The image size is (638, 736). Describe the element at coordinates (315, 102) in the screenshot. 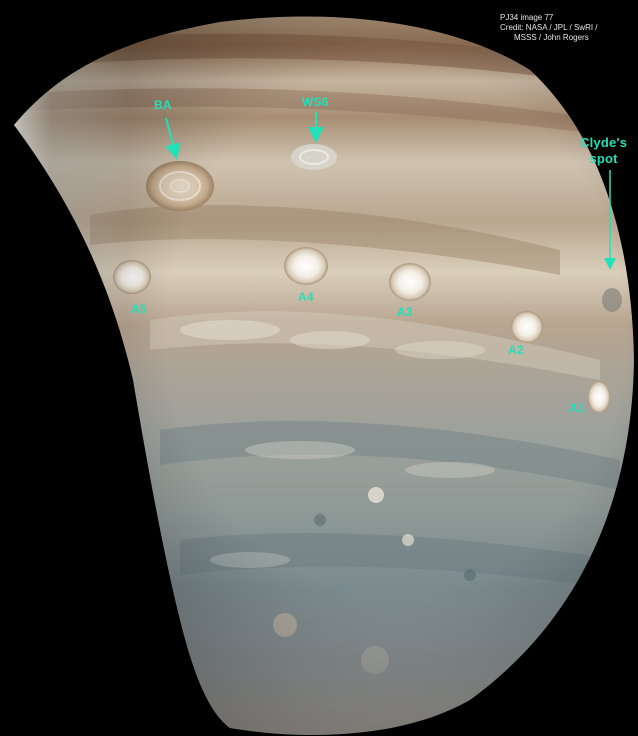

I see `label-ws6: WS6` at that location.